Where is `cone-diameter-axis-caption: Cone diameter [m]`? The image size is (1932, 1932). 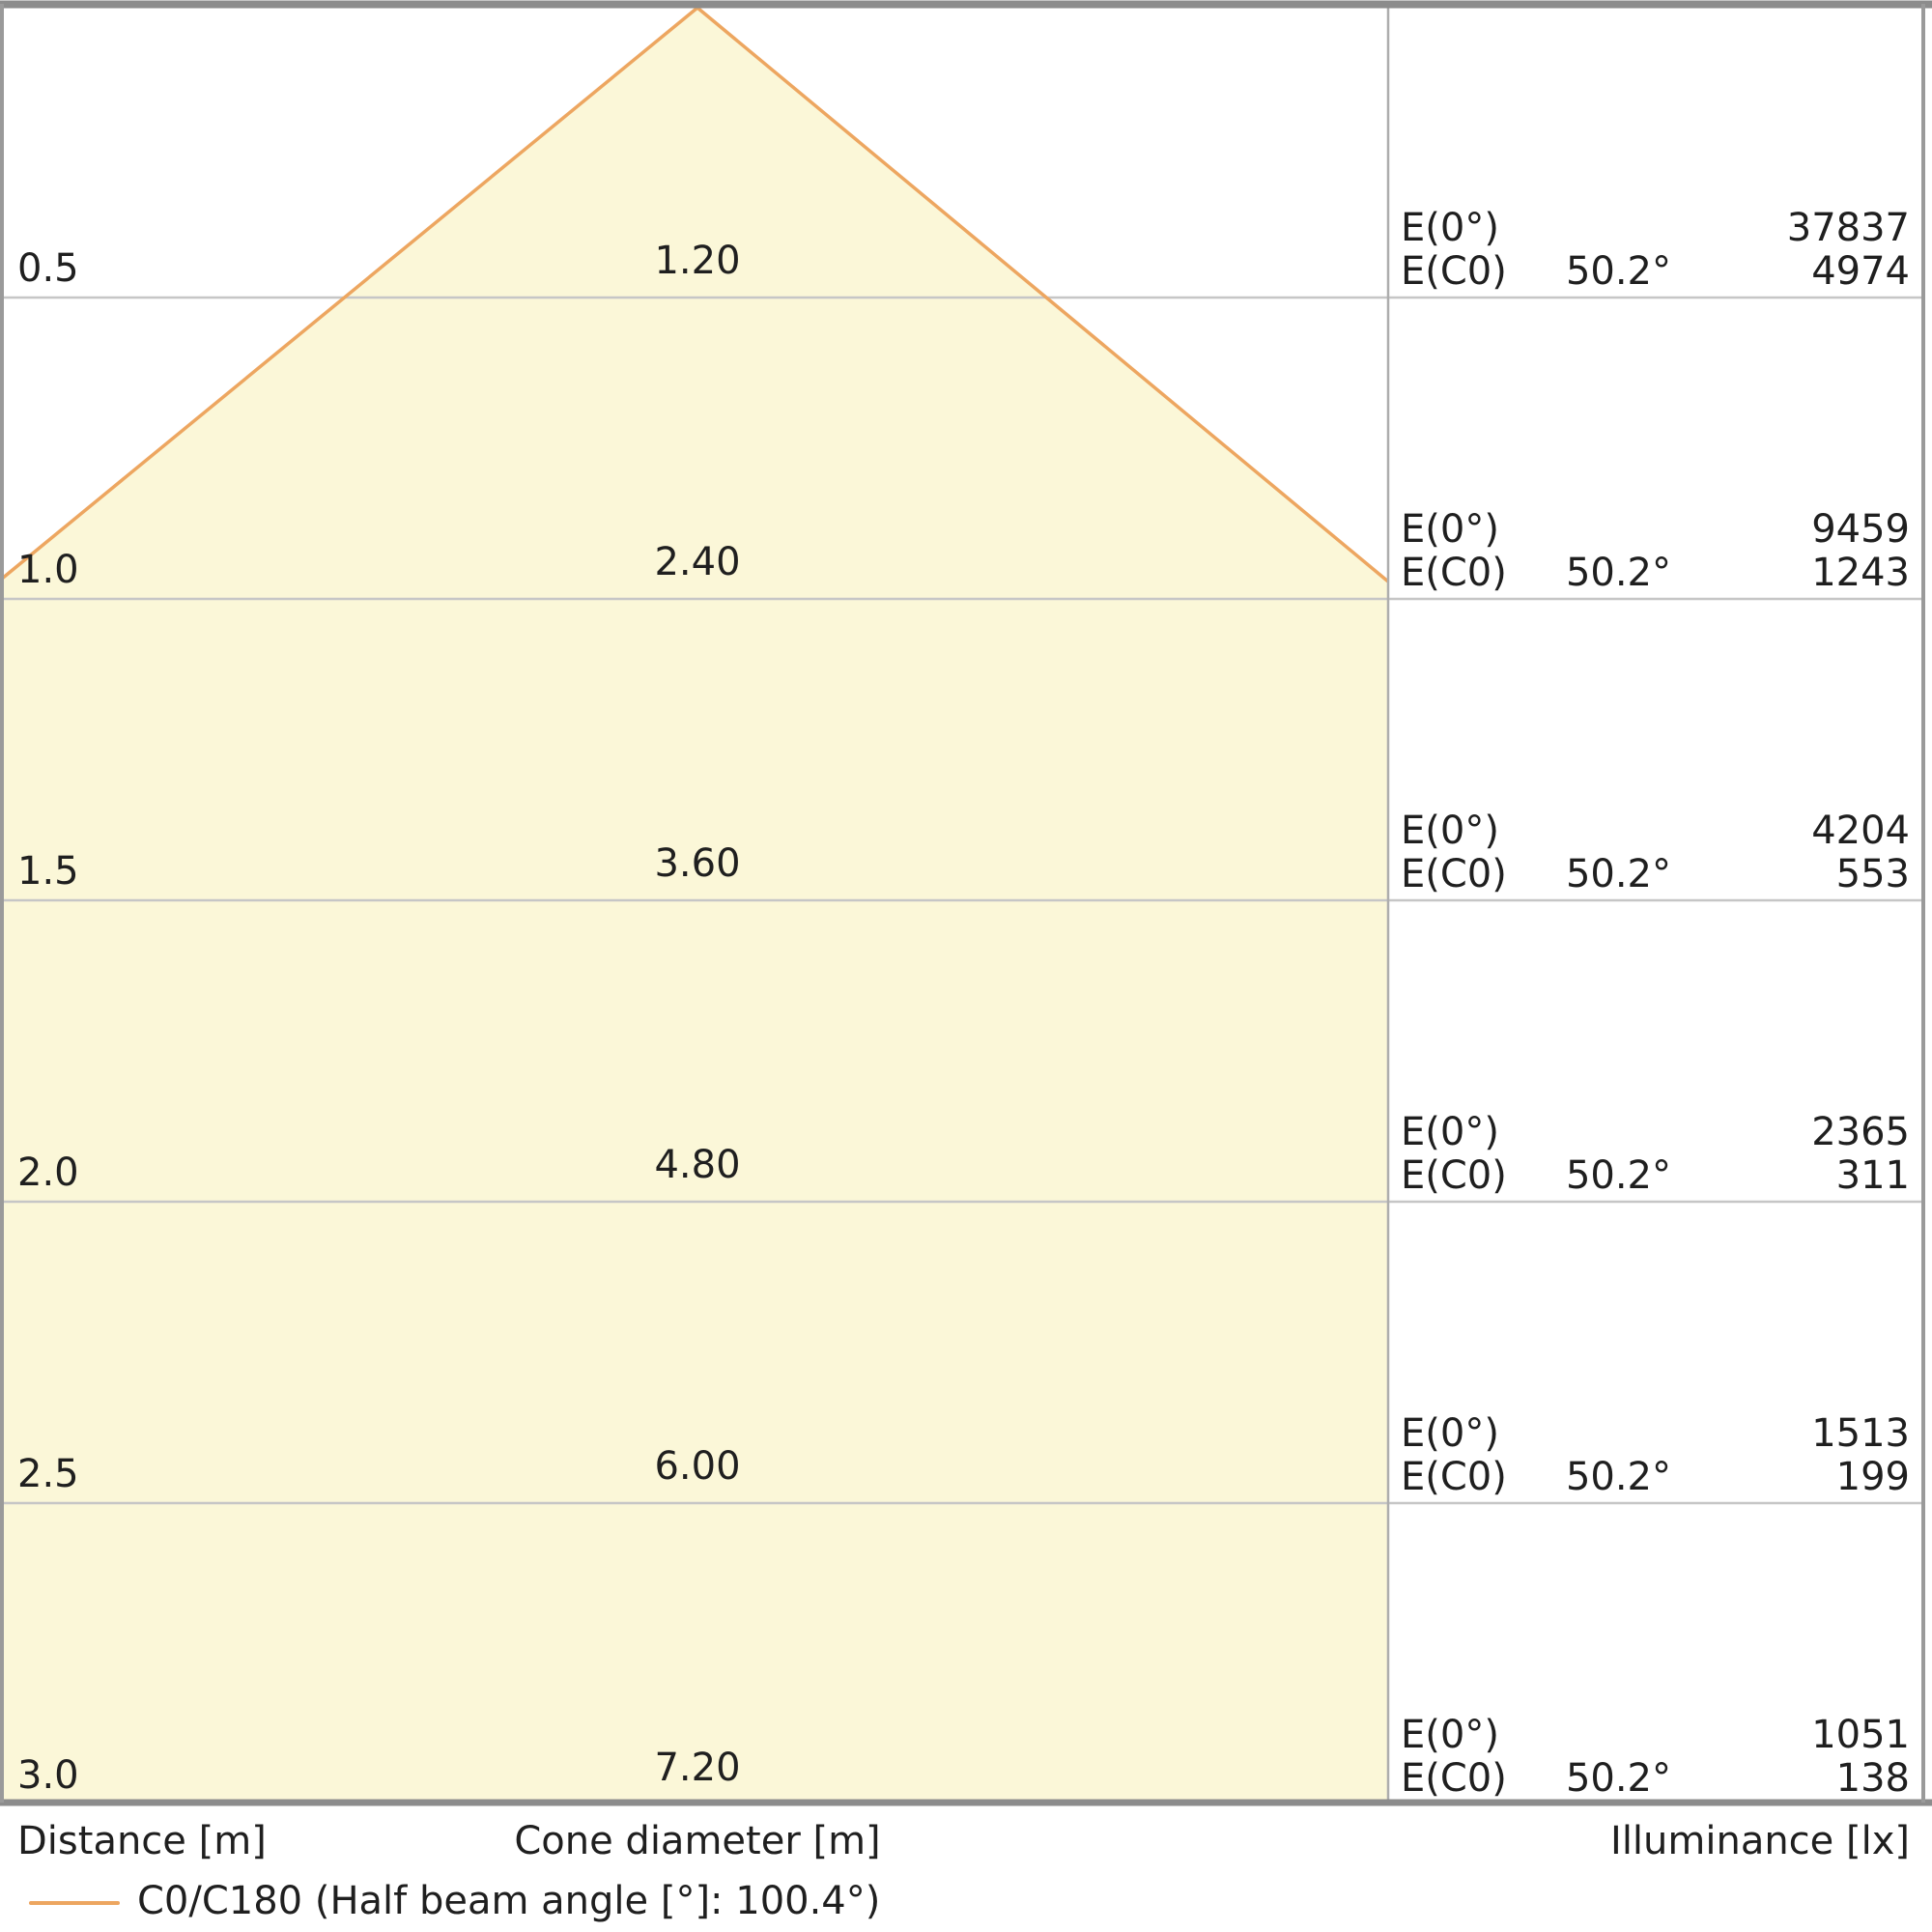
cone-diameter-axis-caption: Cone diameter [m] is located at coordinates (697, 1841).